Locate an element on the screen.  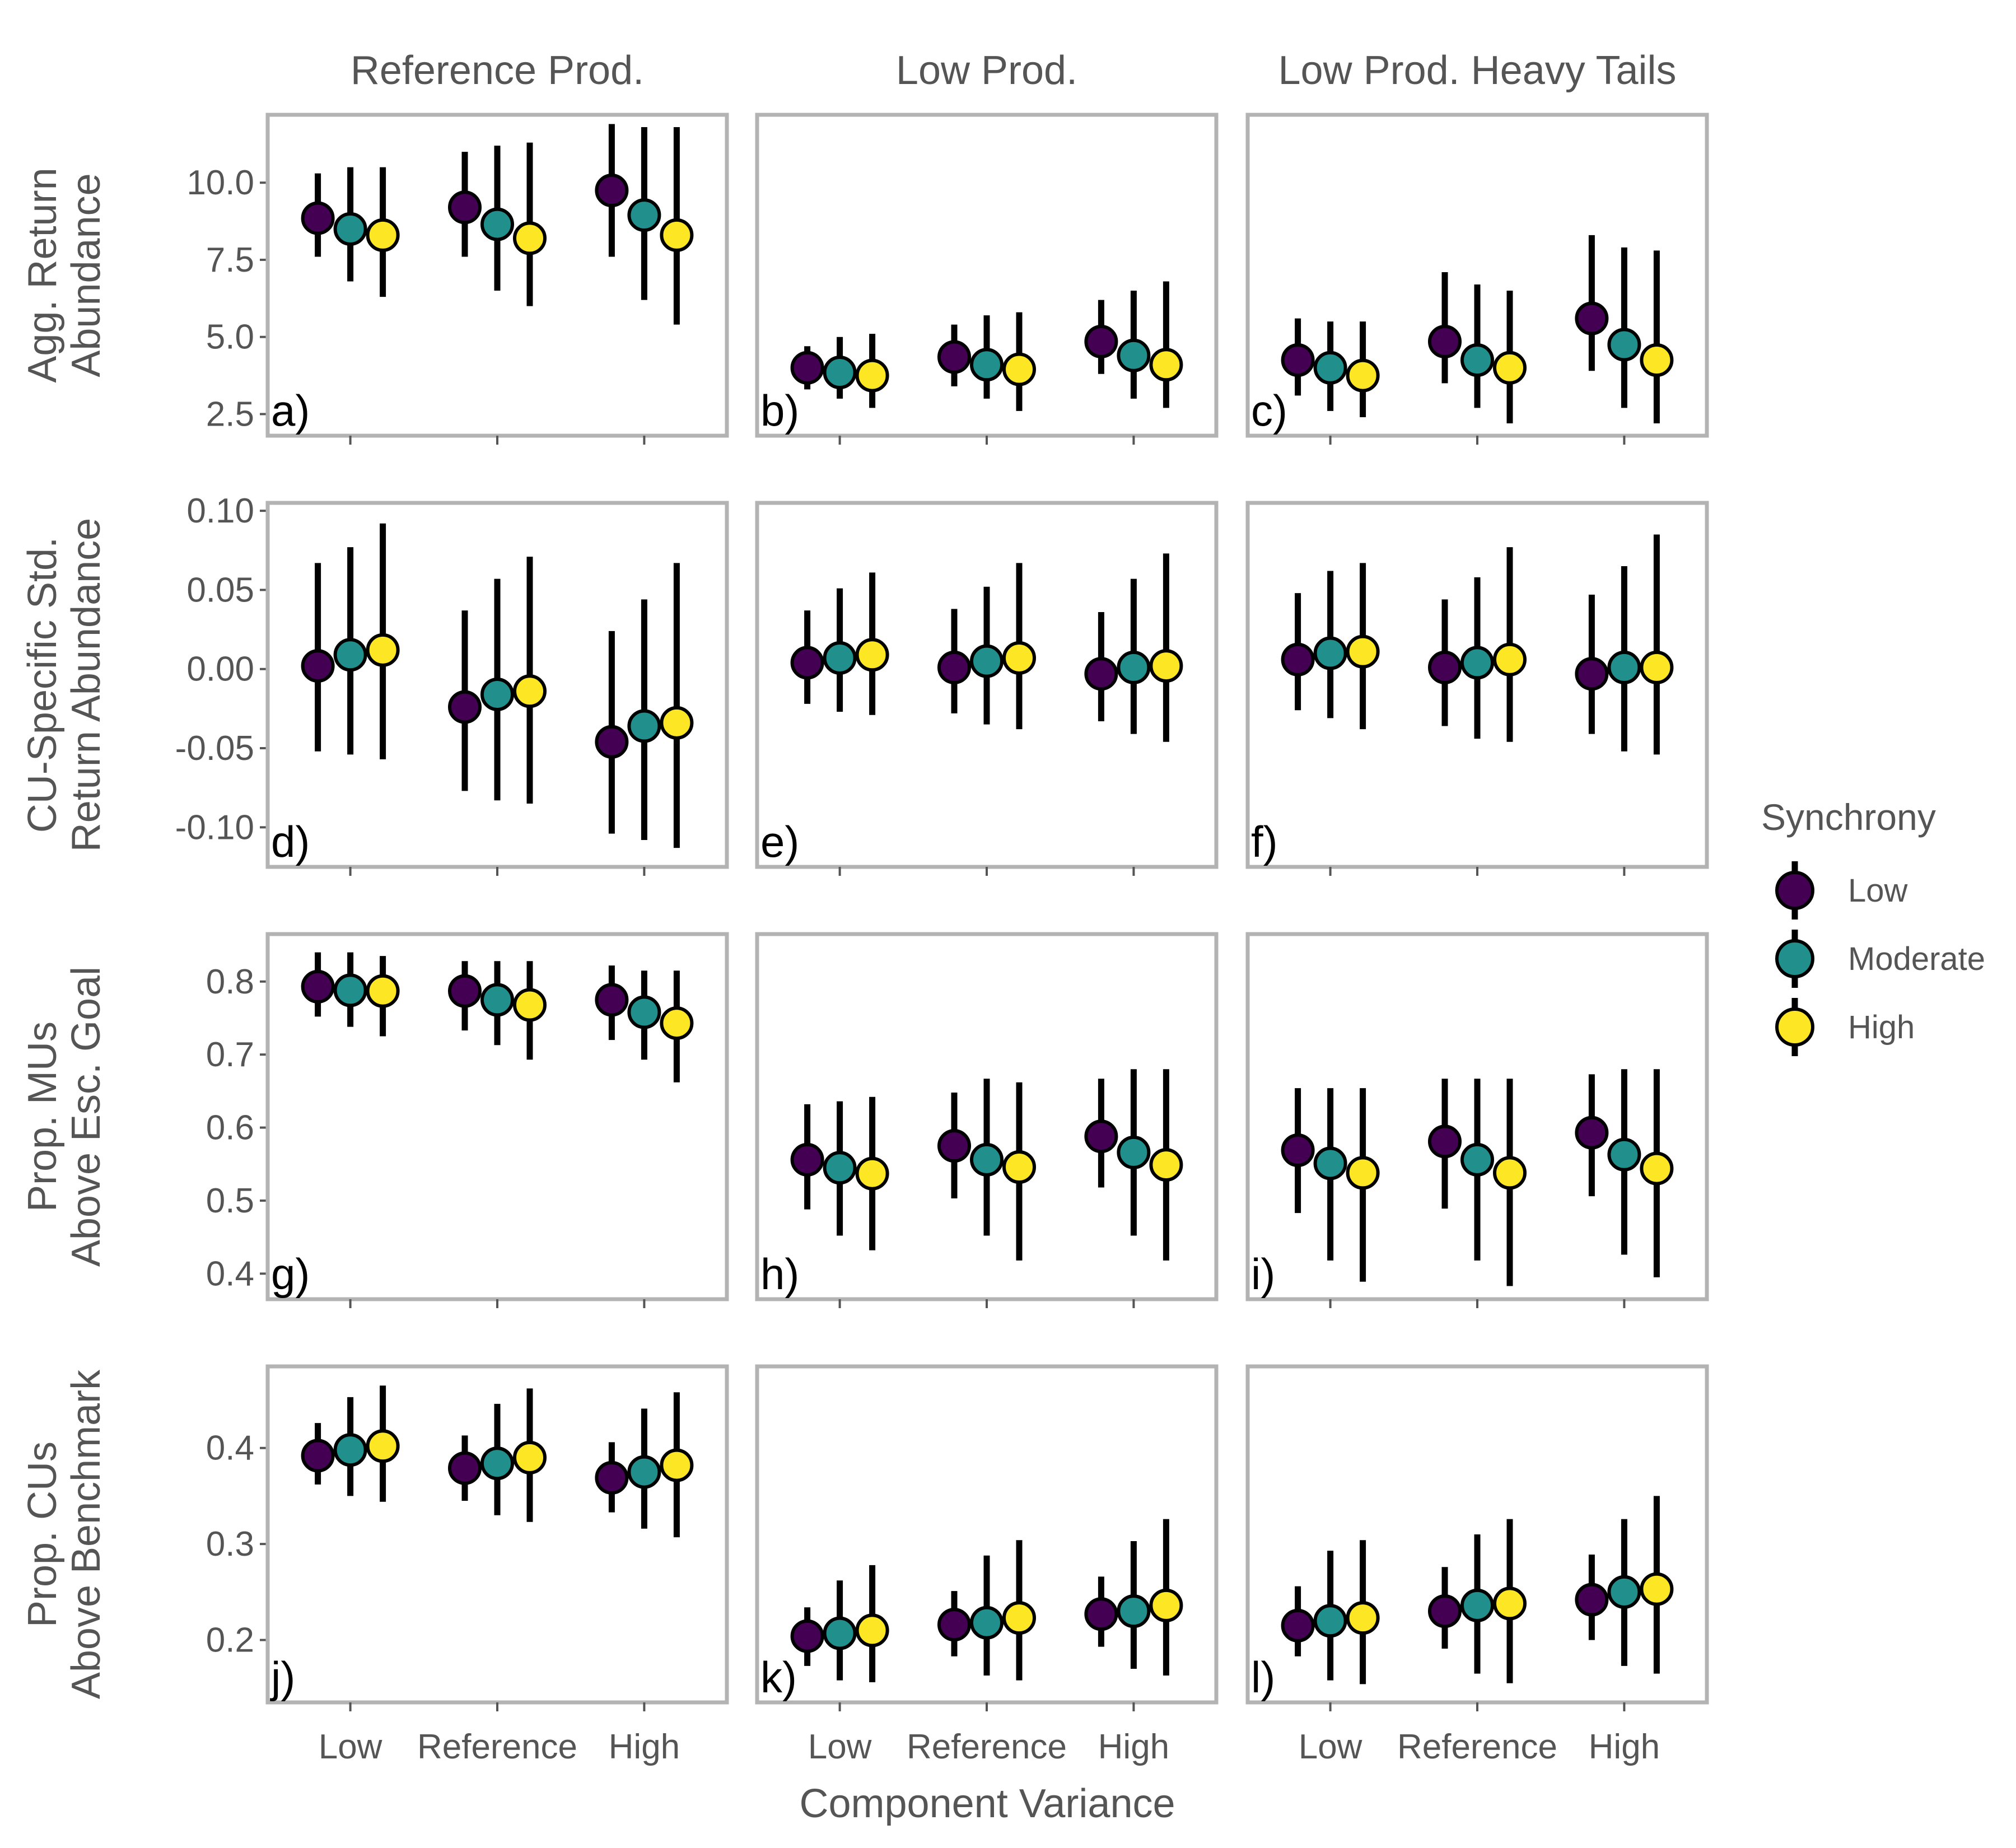
y-axis-title: Prop. MUs is located at coordinates (43, 1116).